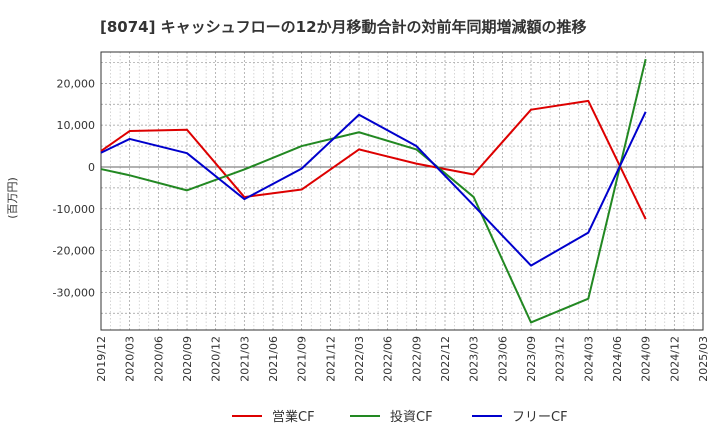 The height and width of the screenshot is (440, 720). What do you see at coordinates (343, 27) in the screenshot?
I see `chart-title: [8074] キャッシュフローの12か月移動合計の対前年同期増減額の推移` at bounding box center [343, 27].